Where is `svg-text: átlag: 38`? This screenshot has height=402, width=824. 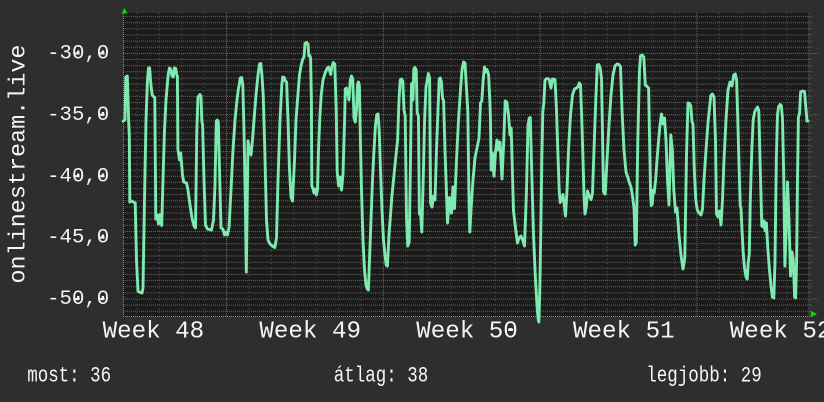
svg-text: átlag: 38 is located at coordinates (381, 376).